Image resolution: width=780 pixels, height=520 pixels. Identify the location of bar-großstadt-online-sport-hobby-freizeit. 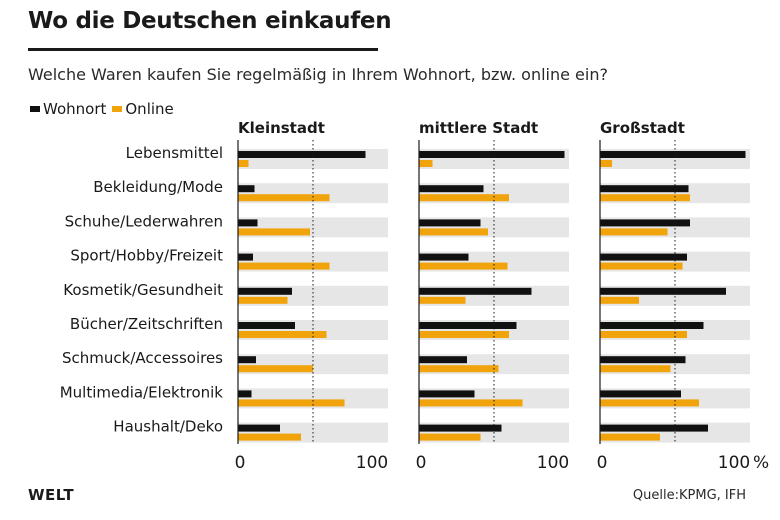
(641, 266).